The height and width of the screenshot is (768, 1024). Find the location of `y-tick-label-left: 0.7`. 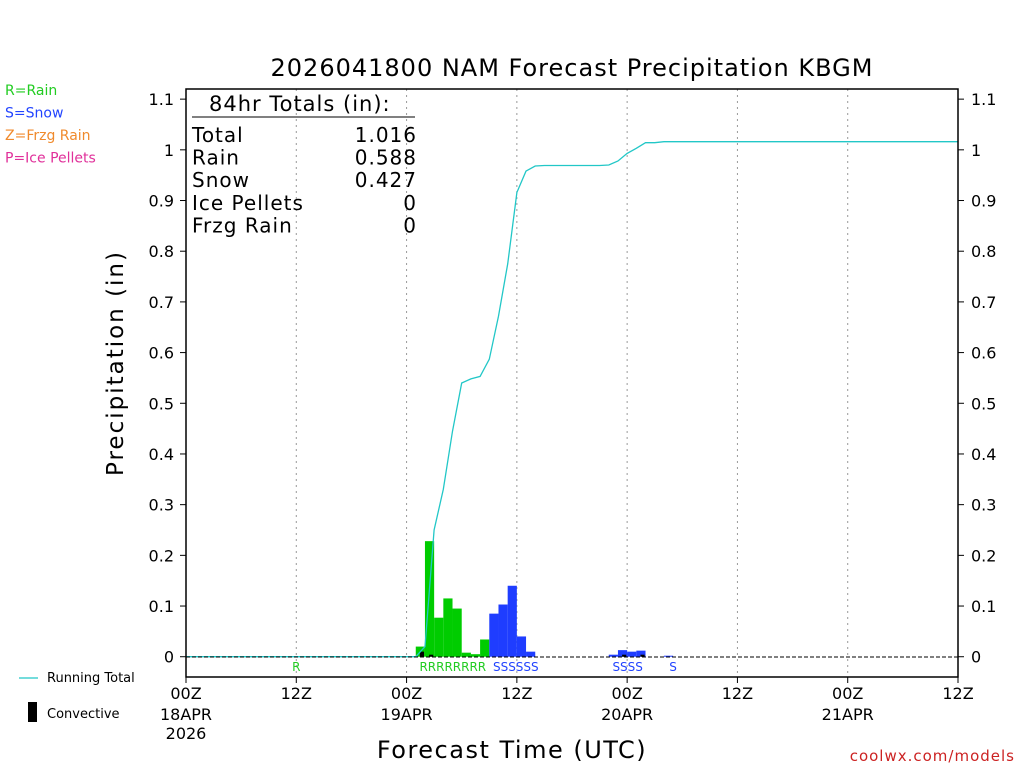

y-tick-label-left: 0.7 is located at coordinates (161, 302).